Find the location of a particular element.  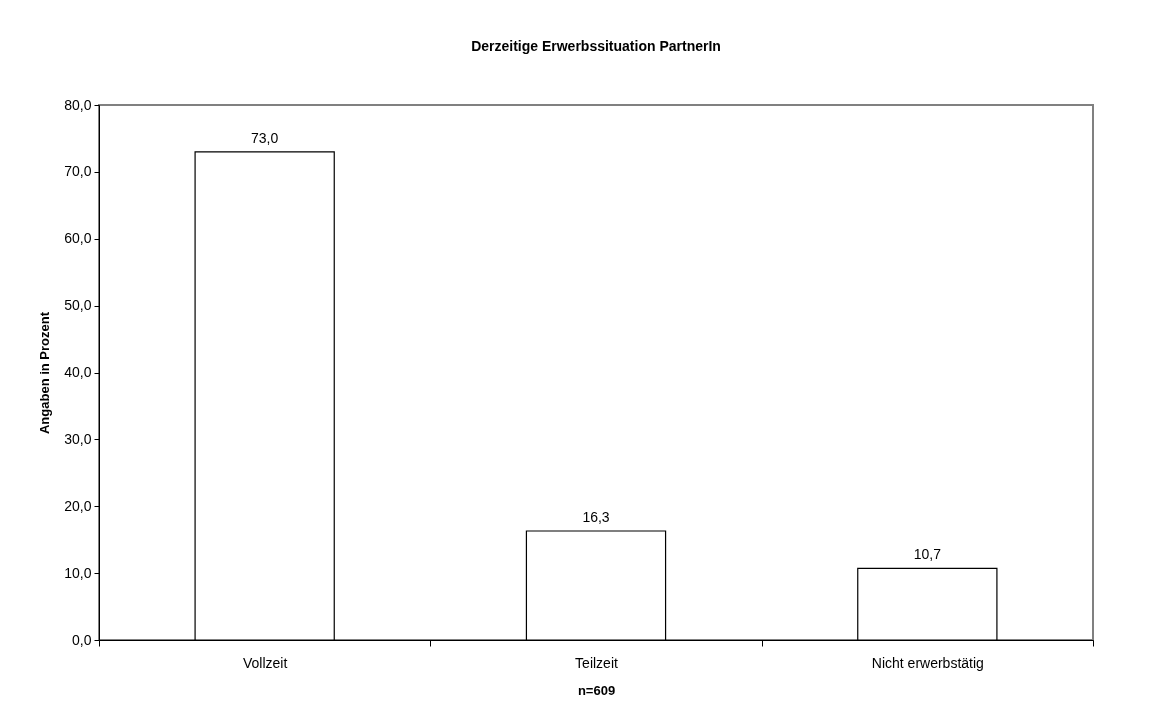

y-tick-label: 0,0 is located at coordinates (82, 639).